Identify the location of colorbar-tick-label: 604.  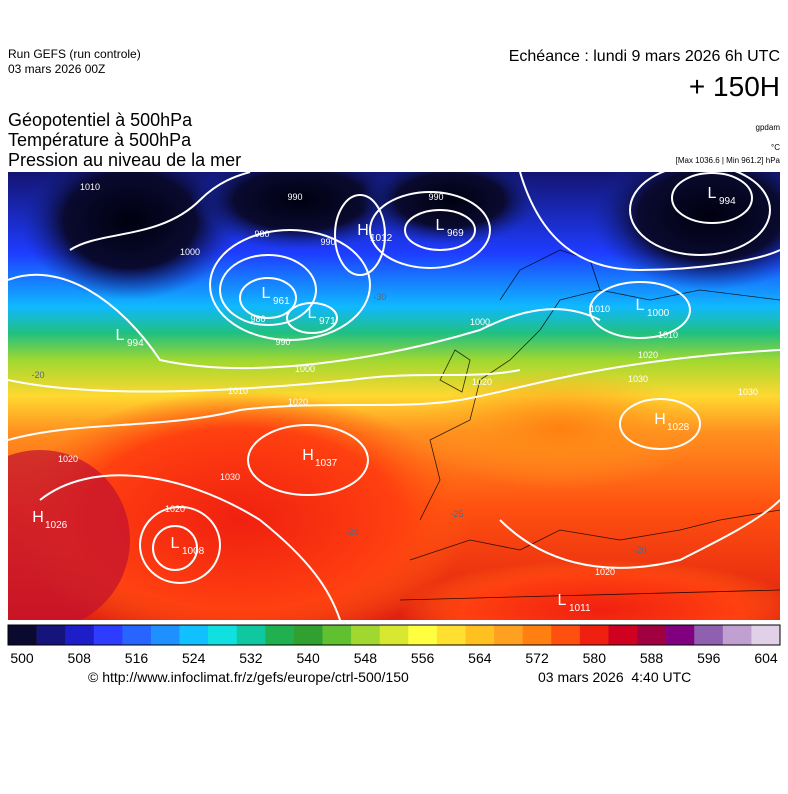
(766, 658).